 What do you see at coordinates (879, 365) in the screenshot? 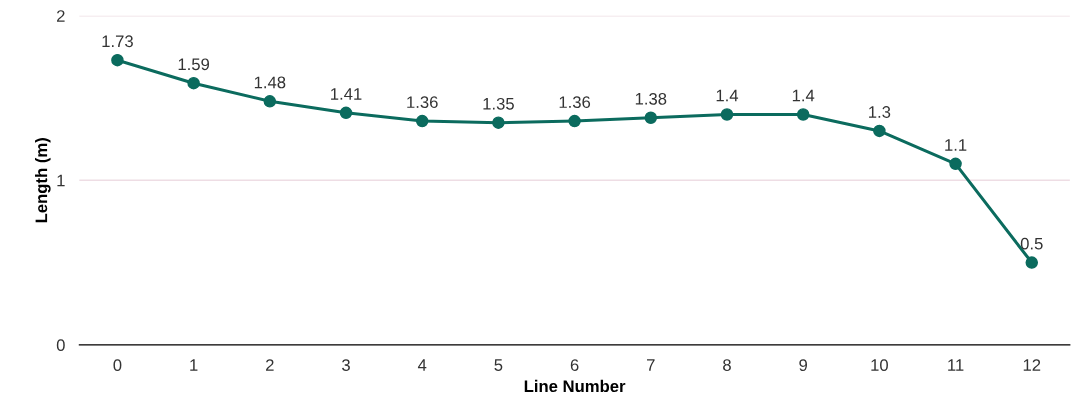
I see `x-tick-label: 10` at bounding box center [879, 365].